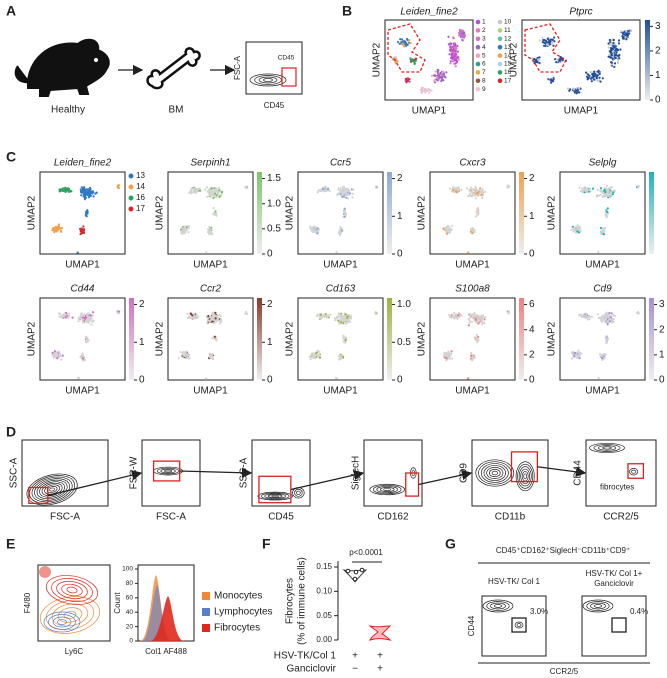 The image size is (667, 678). Describe the element at coordinates (237, 67) in the screenshot. I see `y-axis-label: FSC-A` at that location.